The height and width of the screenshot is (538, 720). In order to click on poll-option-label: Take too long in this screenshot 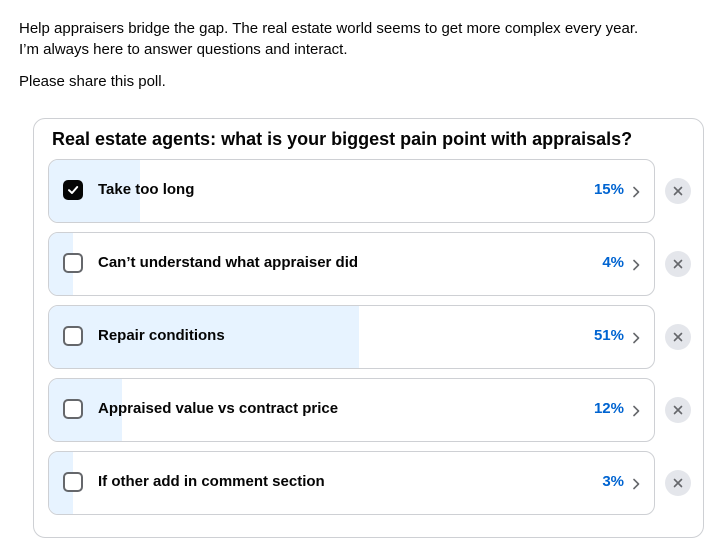, I will do `click(146, 189)`.